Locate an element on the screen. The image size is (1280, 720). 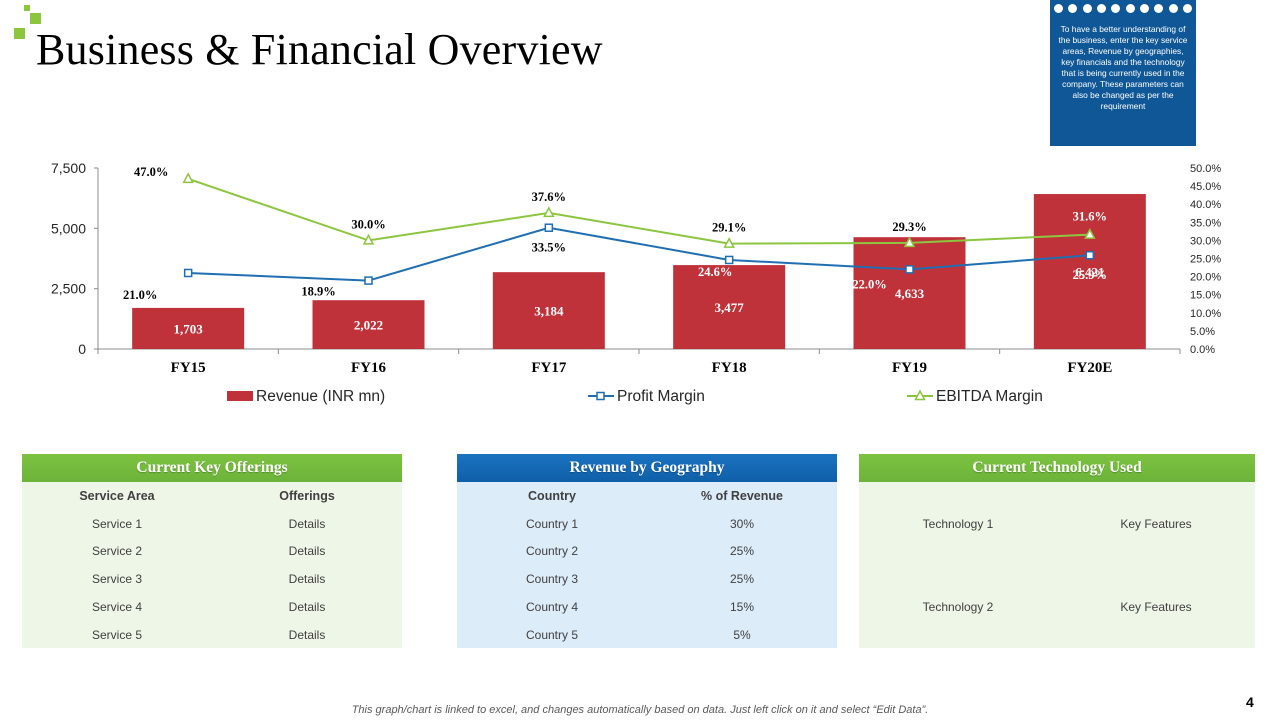
ebitda-margin-label: 30.0% is located at coordinates (368, 224).